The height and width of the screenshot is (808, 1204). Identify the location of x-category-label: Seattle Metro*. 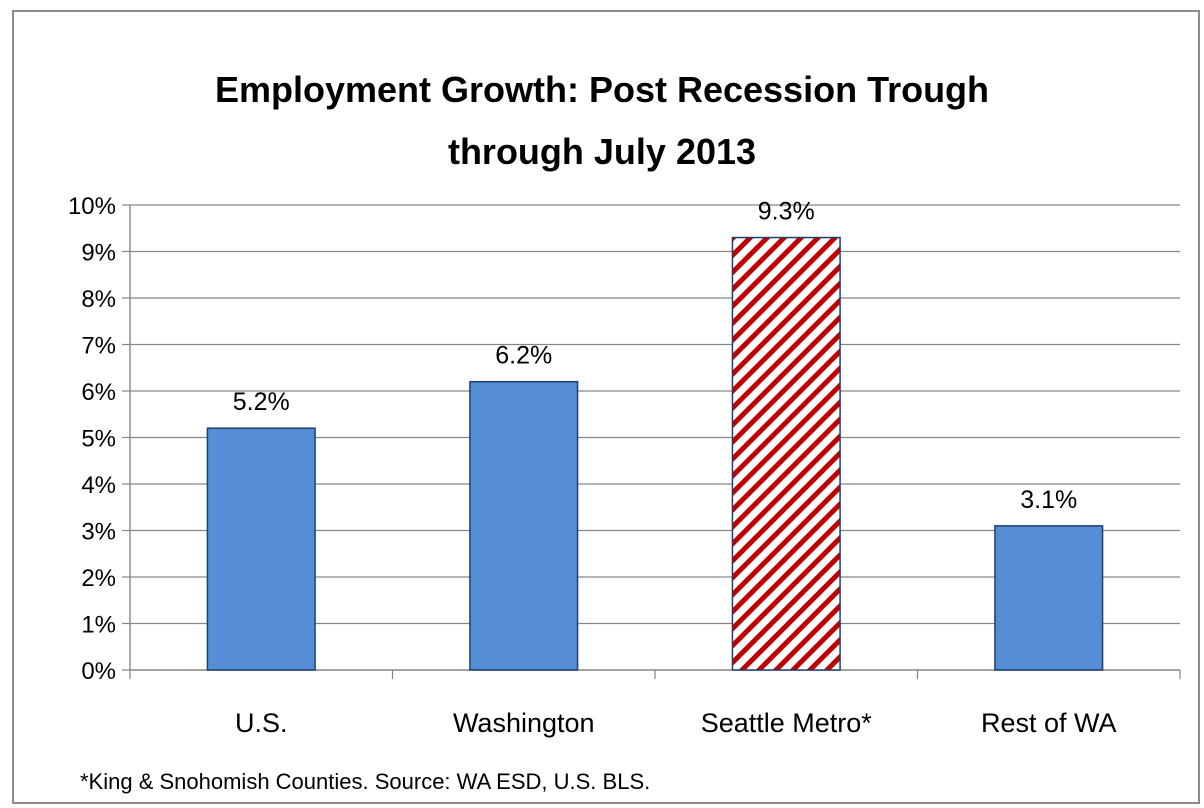
(787, 723).